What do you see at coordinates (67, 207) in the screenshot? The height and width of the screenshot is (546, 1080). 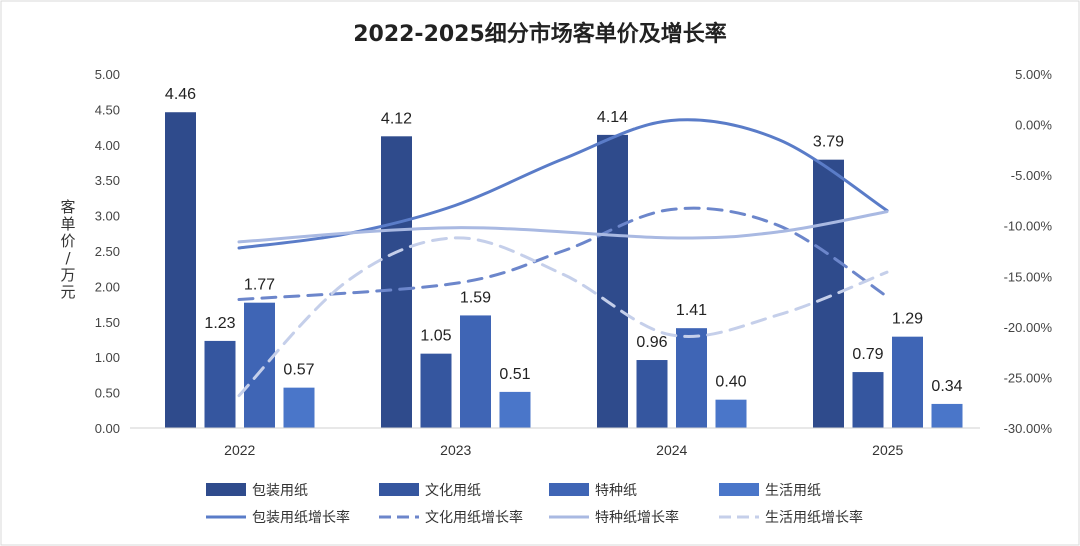 I see `y-axis-label-char: 客` at bounding box center [67, 207].